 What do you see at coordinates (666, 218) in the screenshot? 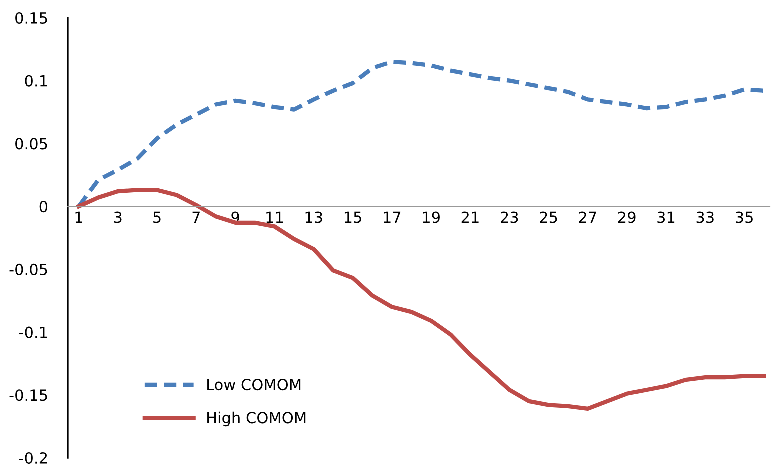
I see `x-tick-label: 31` at bounding box center [666, 218].